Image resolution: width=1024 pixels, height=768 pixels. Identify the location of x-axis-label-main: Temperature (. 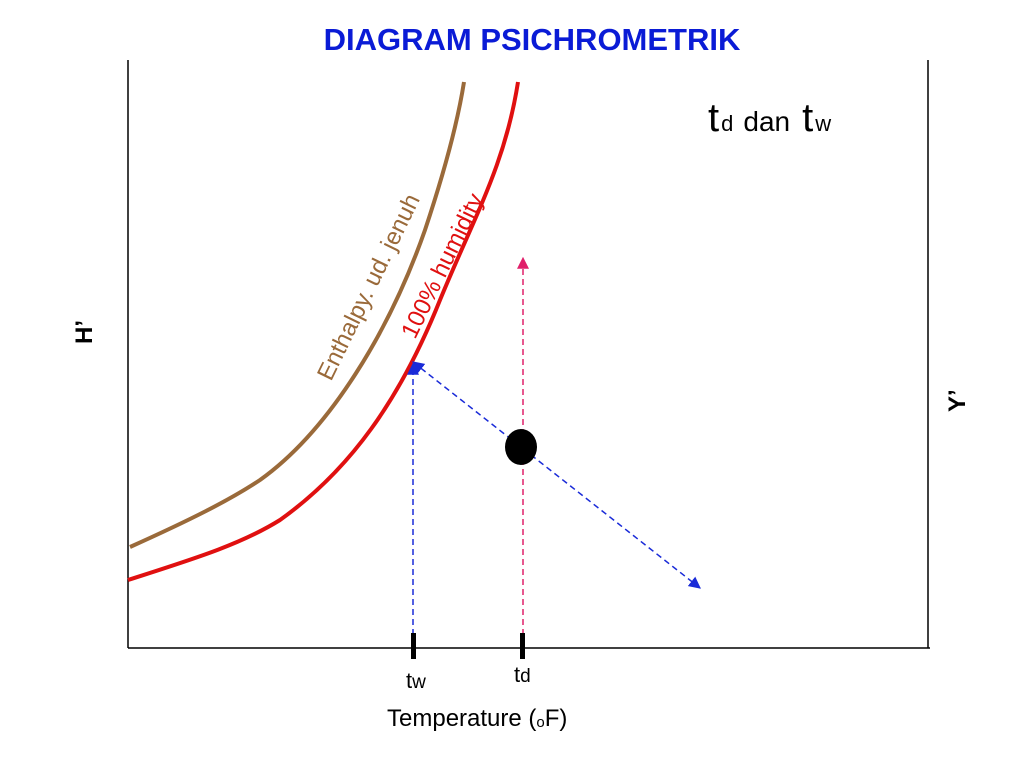
(461, 718).